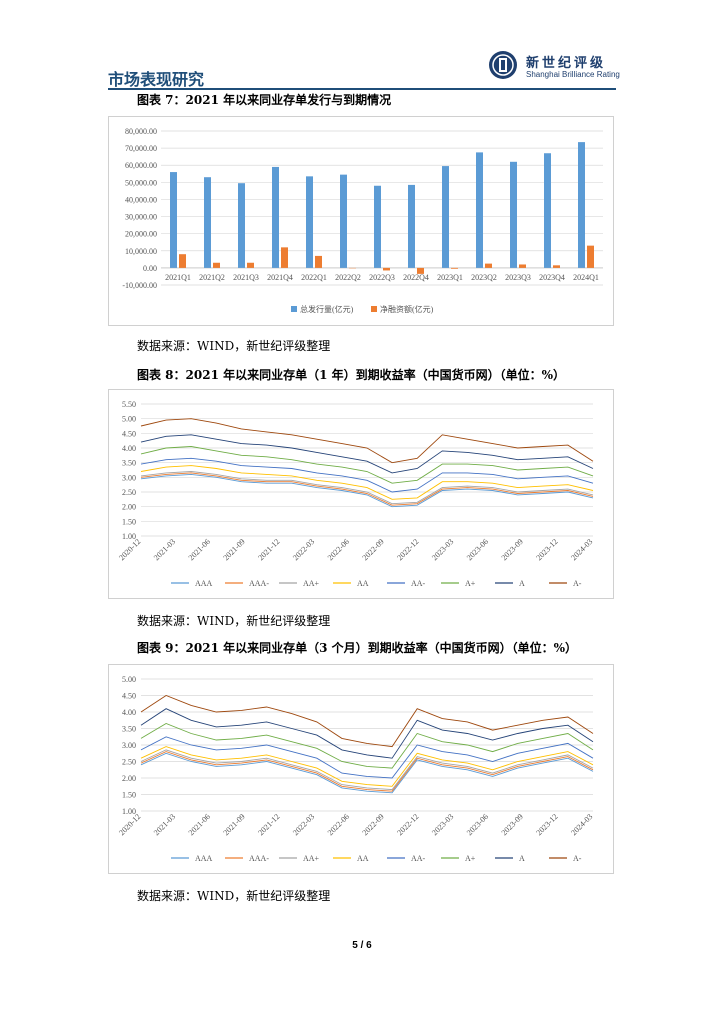 This screenshot has width=724, height=1024. Describe the element at coordinates (141, 148) in the screenshot. I see `y-tick-label: 70,000.00` at that location.